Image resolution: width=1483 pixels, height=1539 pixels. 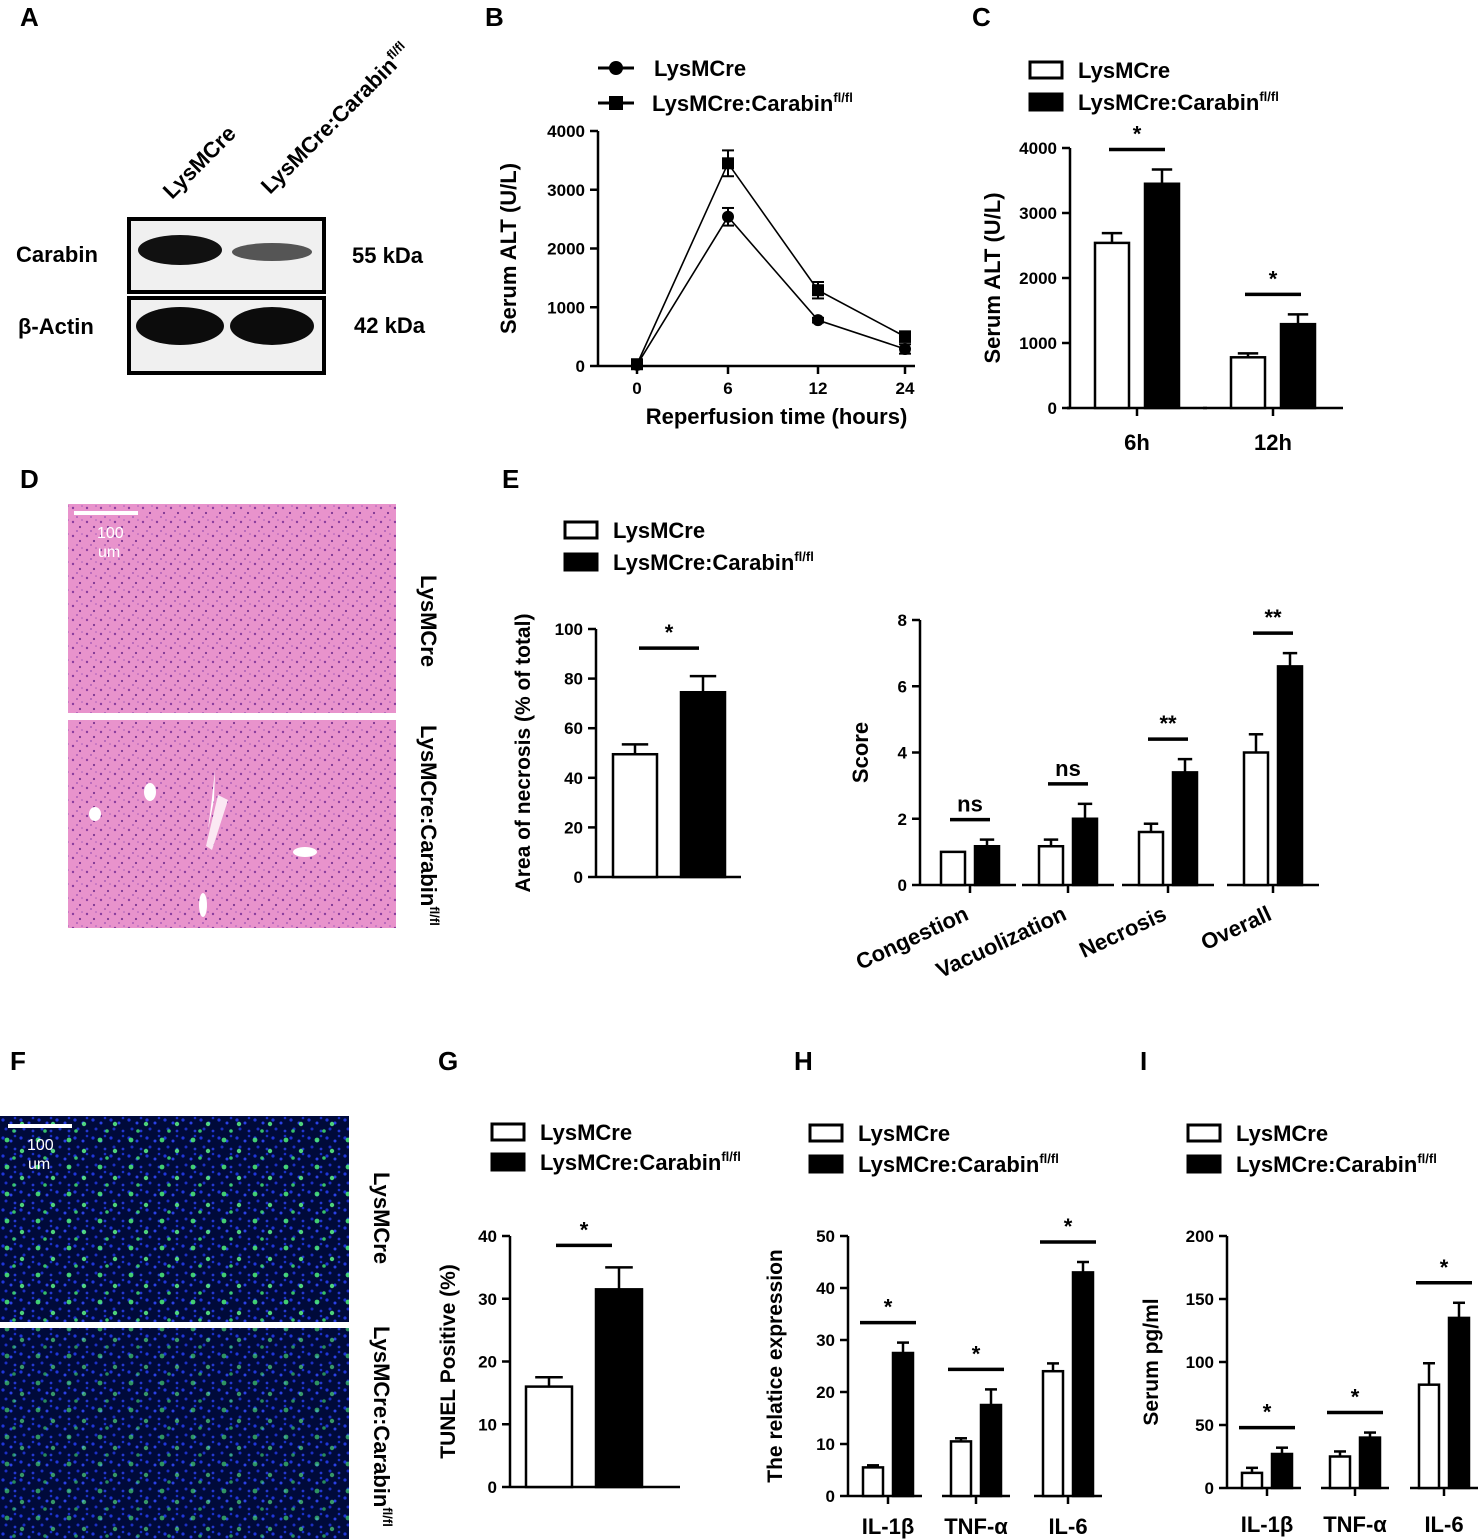 What do you see at coordinates (616, 68) in the screenshot?
I see `legend-b-marker-ctrl` at bounding box center [616, 68].